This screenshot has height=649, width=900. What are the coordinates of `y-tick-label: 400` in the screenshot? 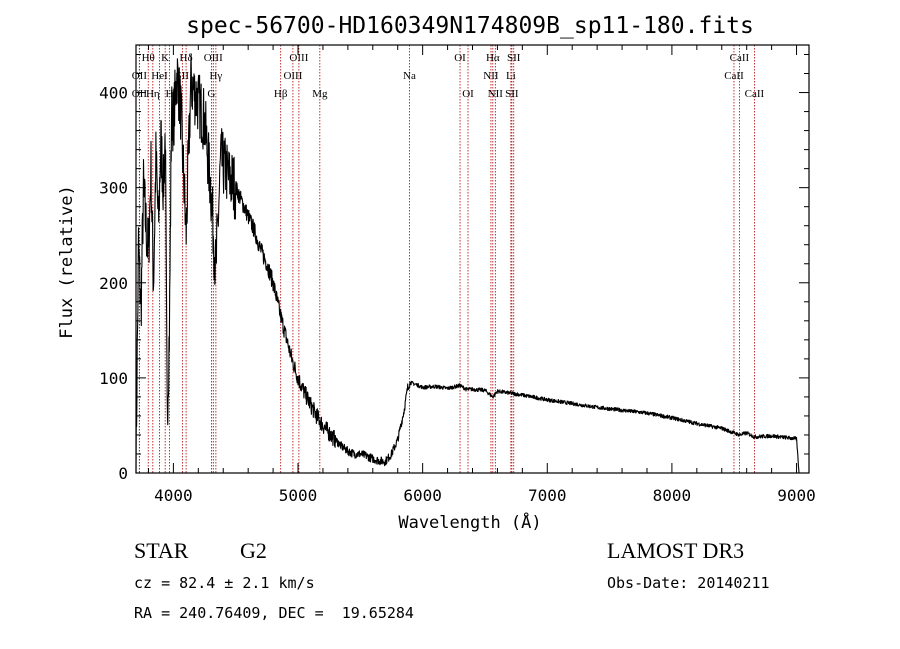 It's located at (113, 93).